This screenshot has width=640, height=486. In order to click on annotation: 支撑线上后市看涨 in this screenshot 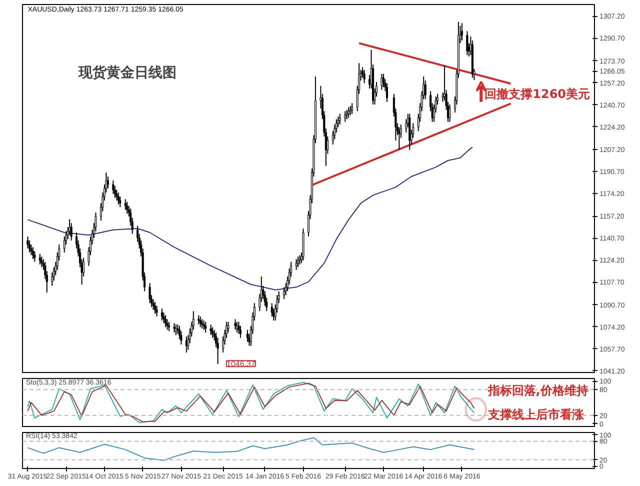, I will do `click(535, 415)`.